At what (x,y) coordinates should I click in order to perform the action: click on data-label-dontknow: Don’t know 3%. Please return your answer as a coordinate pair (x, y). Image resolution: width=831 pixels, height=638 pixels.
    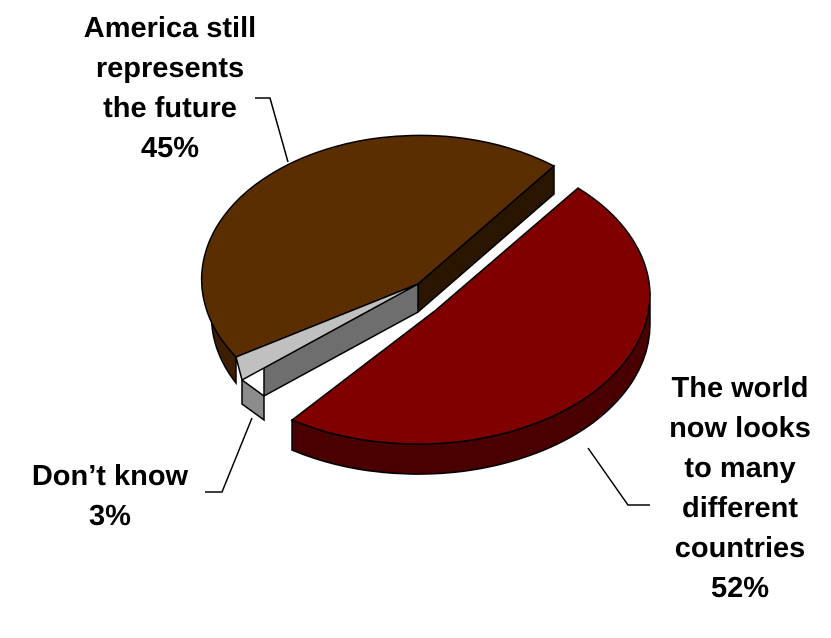
    Looking at the image, I should click on (110, 496).